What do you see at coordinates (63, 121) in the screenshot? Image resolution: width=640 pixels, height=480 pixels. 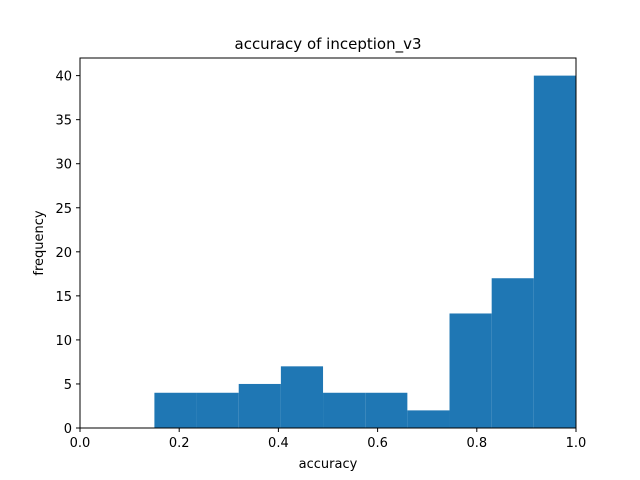 I see `y-tick-label: 35` at bounding box center [63, 121].